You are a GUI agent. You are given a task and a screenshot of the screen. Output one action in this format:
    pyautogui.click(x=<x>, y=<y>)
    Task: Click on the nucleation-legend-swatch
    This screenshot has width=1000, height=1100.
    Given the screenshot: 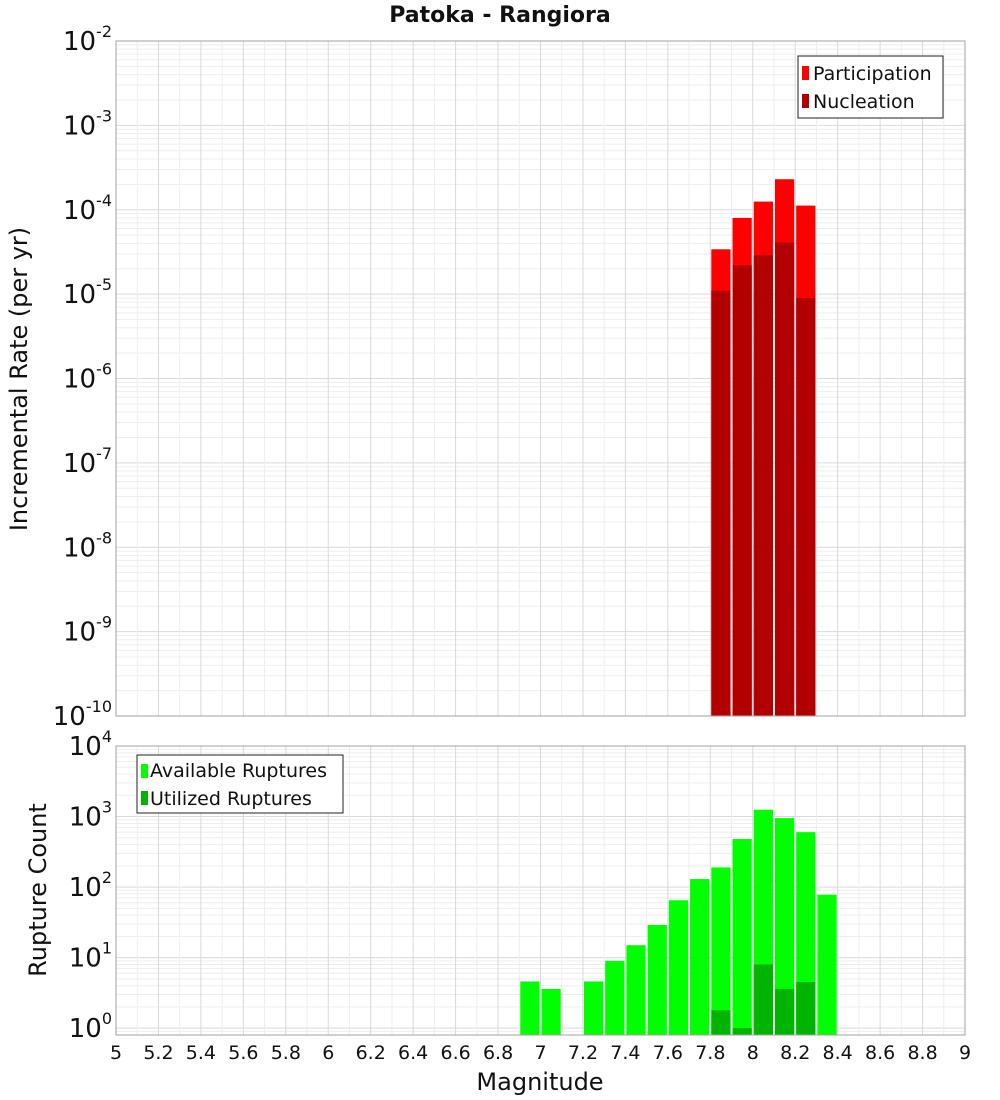 What is the action you would take?
    pyautogui.click(x=805, y=101)
    